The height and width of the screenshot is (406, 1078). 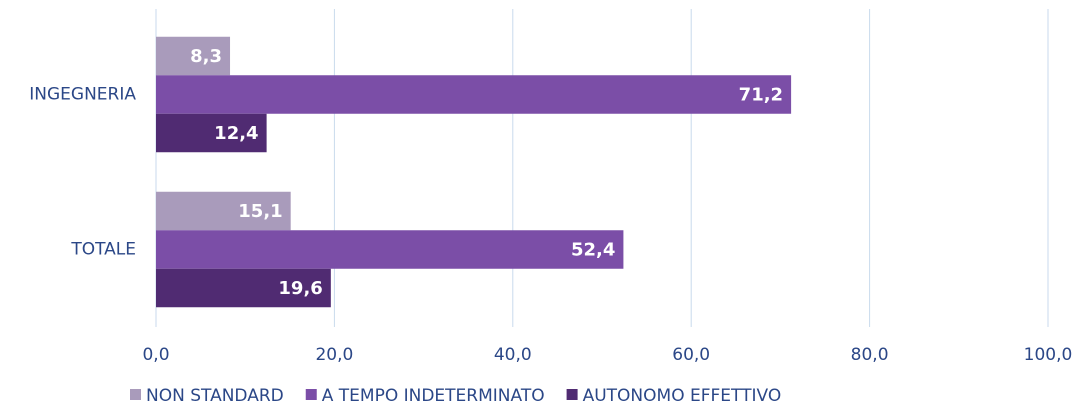 I want to click on legend-label: AUTONOMO EFFETTIVO, so click(x=682, y=396).